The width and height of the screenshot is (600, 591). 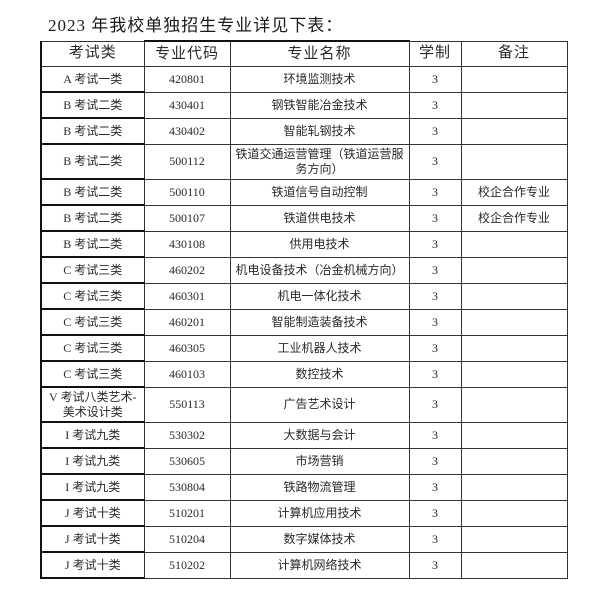 I want to click on table-row: C 考试三类 460305 工业机器人技术 3, so click(x=304, y=348).